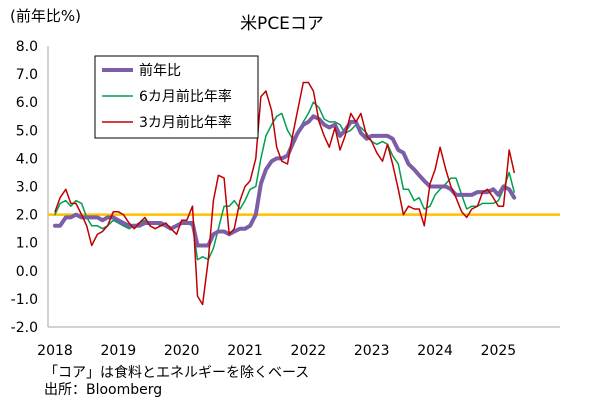 The image size is (589, 405). I want to click on legend-label: 前年比, so click(160, 70).